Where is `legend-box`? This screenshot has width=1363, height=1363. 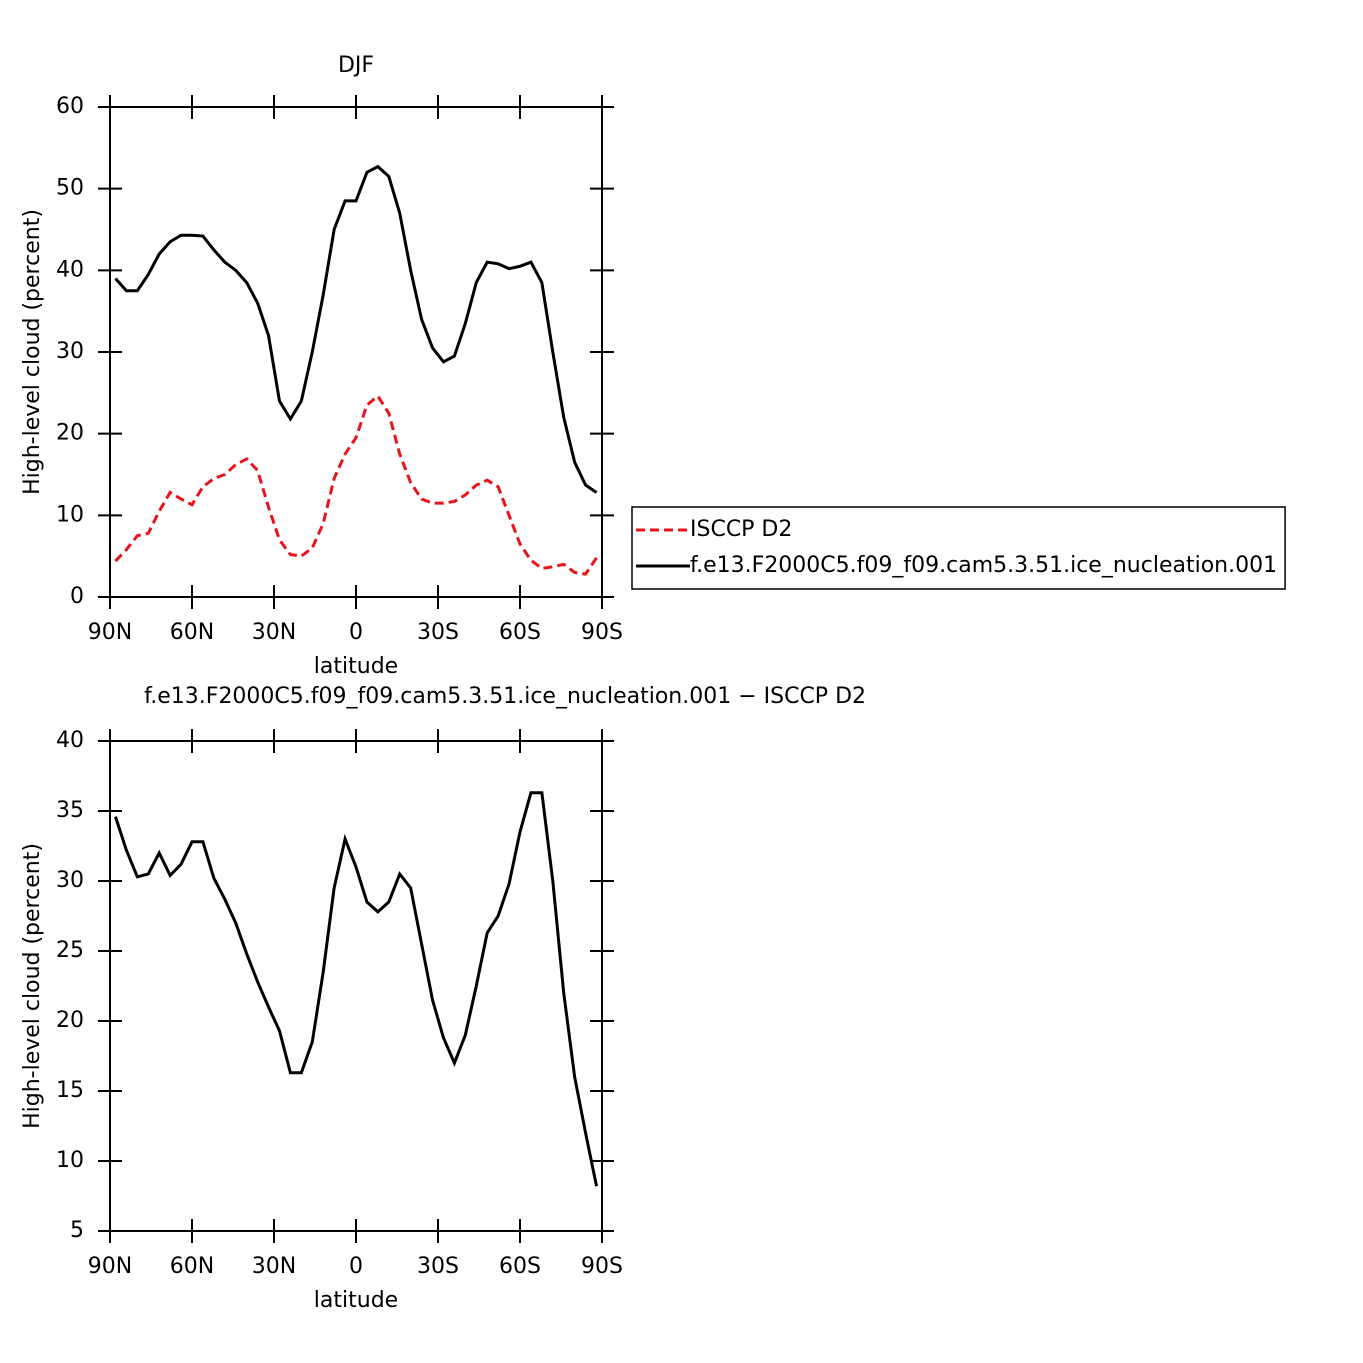
legend-box is located at coordinates (958, 548).